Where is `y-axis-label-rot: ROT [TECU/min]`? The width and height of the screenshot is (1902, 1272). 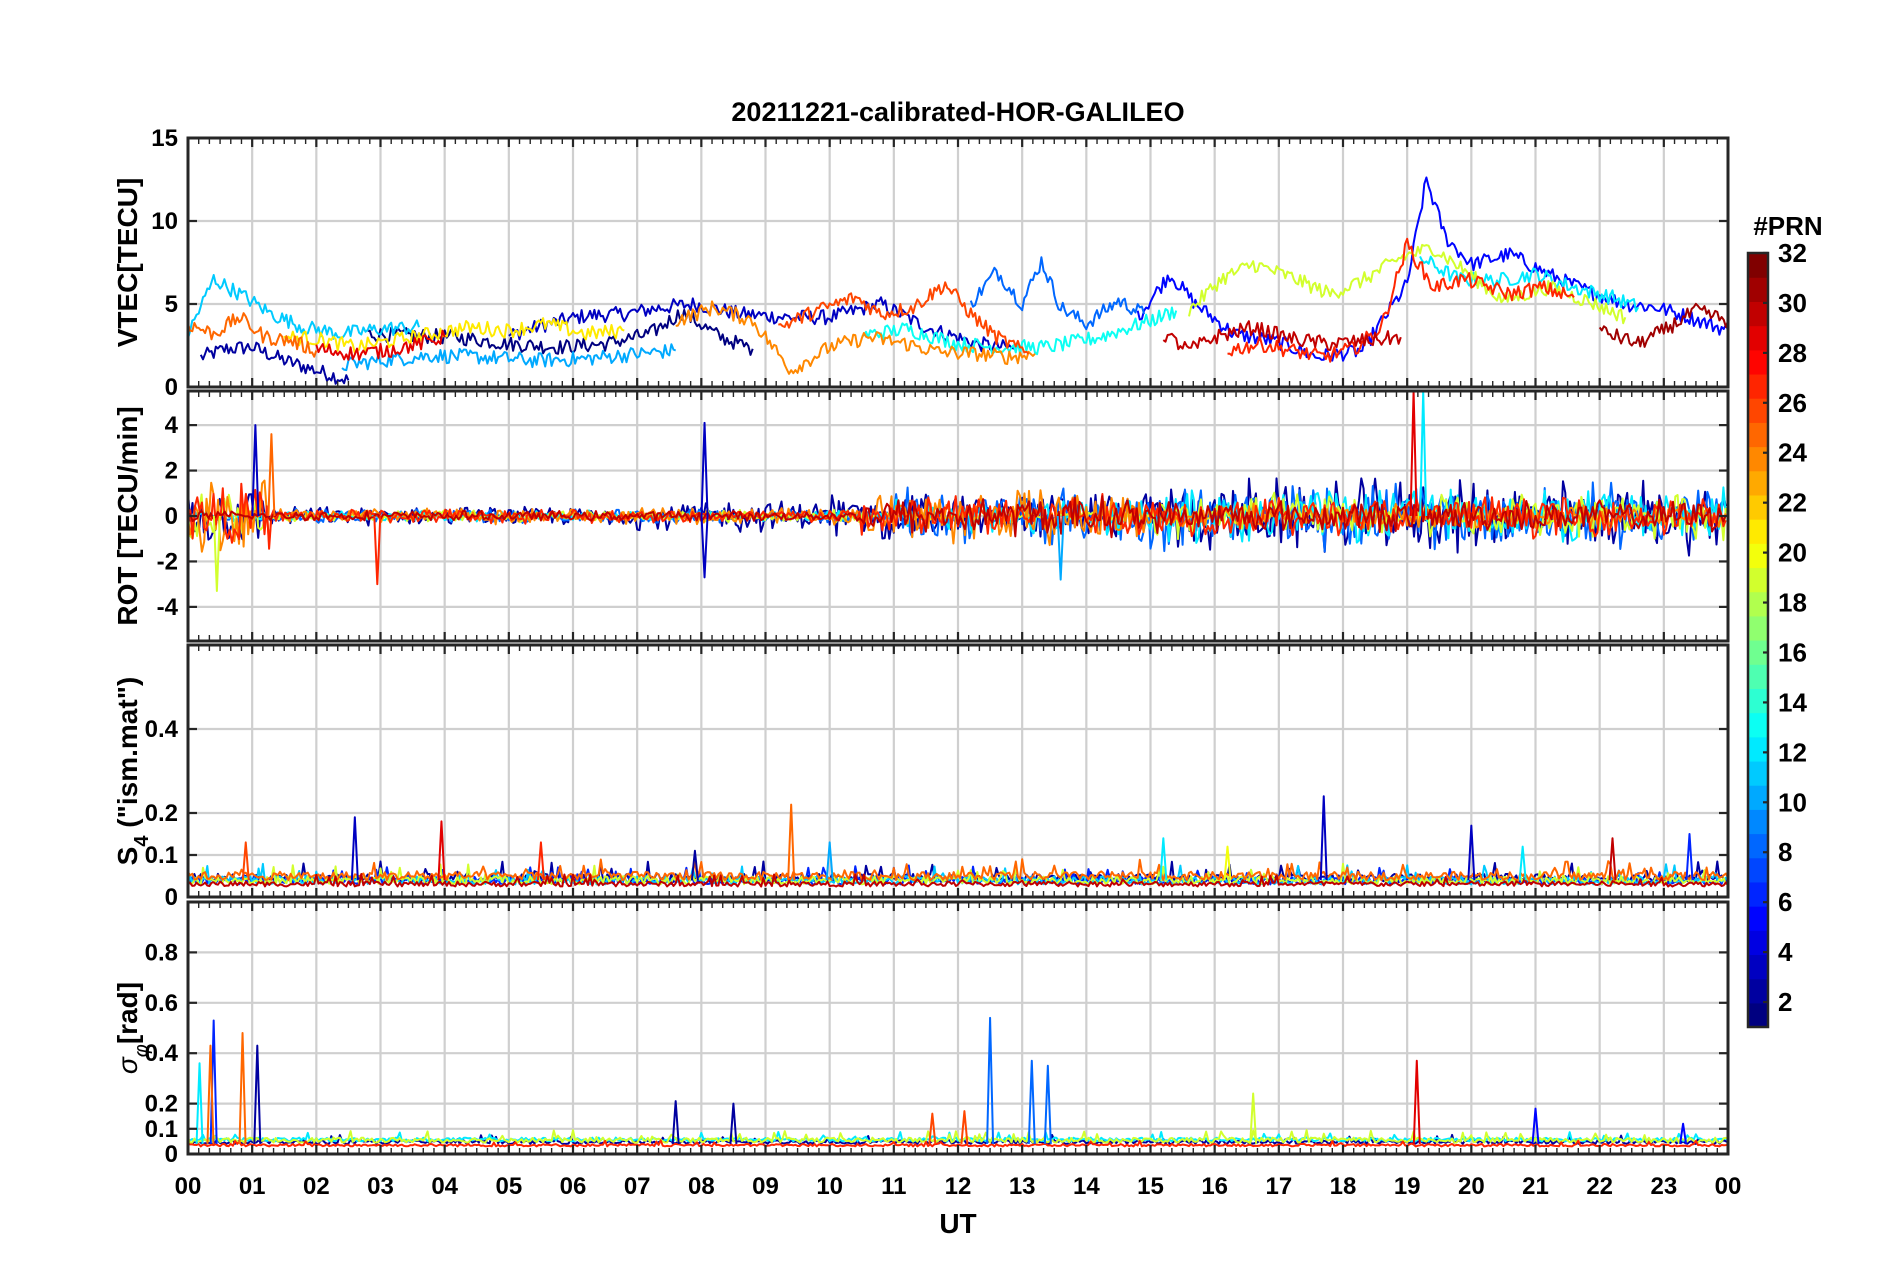 y-axis-label-rot: ROT [TECU/min] is located at coordinates (127, 515).